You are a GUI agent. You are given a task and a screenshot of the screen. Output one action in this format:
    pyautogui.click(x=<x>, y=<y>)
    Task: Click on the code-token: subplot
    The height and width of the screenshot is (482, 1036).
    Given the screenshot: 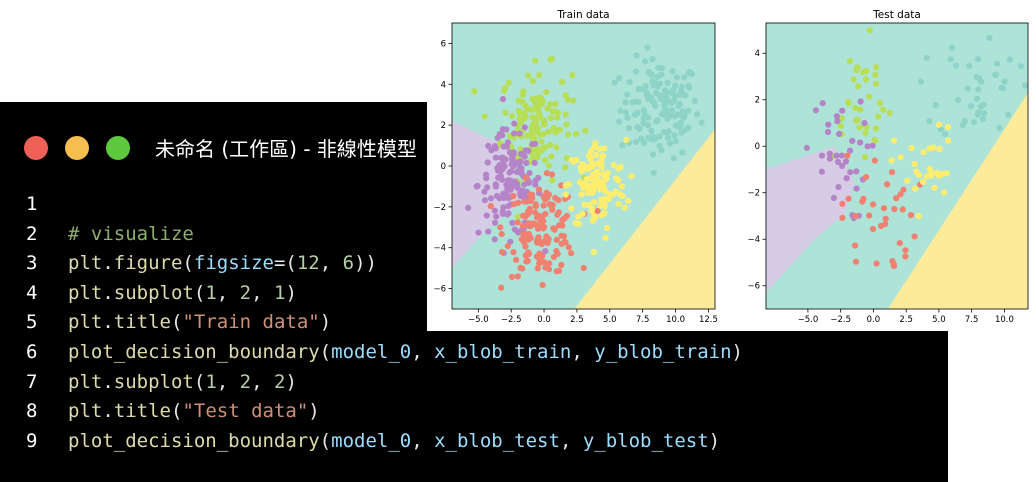 What is the action you would take?
    pyautogui.click(x=153, y=381)
    